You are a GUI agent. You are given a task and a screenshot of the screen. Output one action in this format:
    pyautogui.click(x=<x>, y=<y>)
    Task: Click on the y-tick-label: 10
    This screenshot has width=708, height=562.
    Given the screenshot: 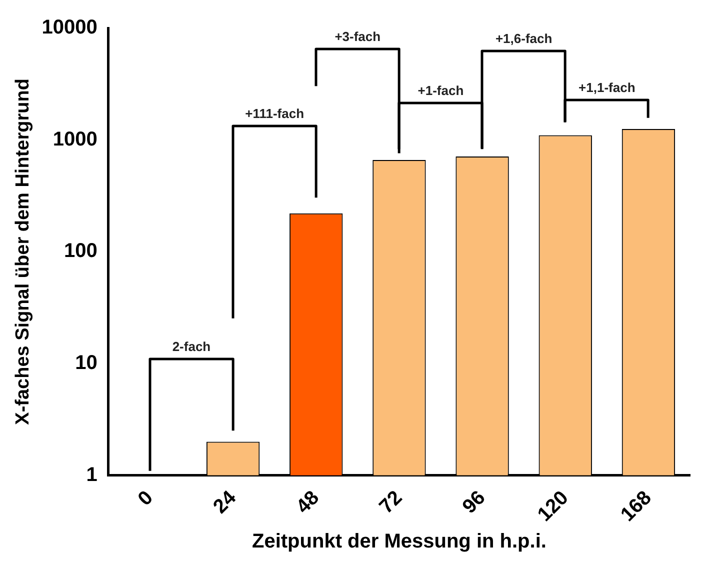 What is the action you would take?
    pyautogui.click(x=86, y=363)
    